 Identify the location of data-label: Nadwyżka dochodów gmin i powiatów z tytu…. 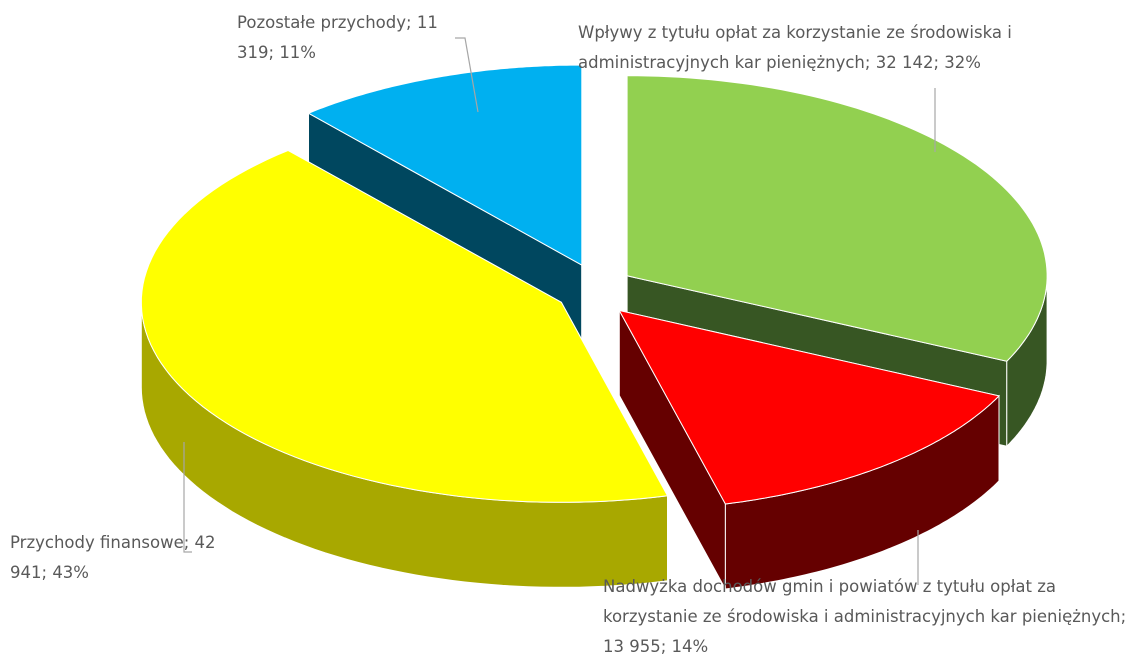
(873, 617).